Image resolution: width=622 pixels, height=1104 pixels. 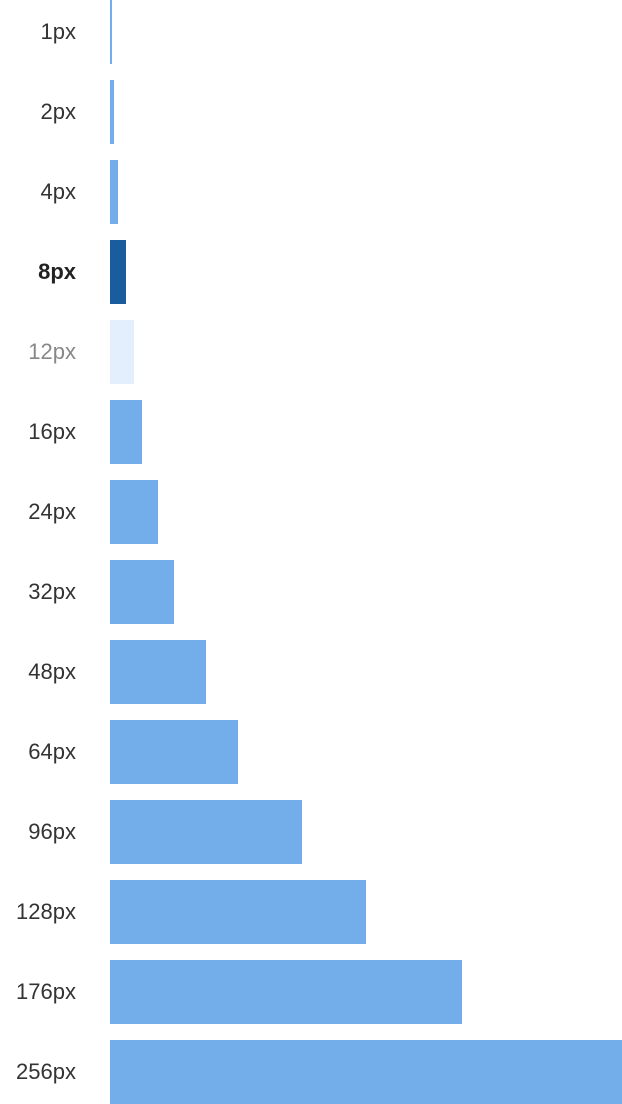 I want to click on tick-label: 2px, so click(x=58, y=111).